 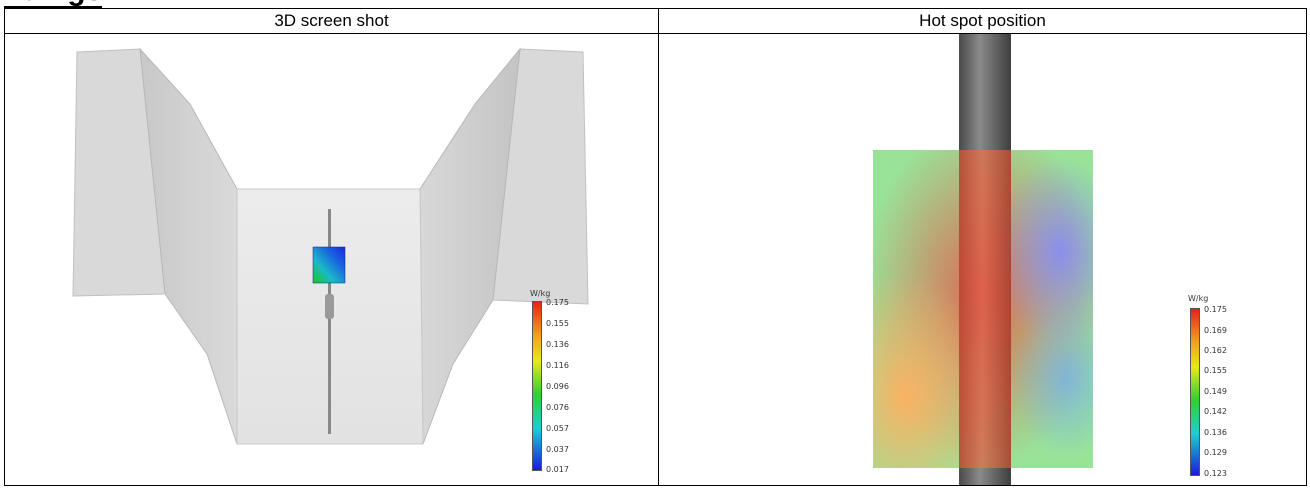 I want to click on legend-tick: 0.142, so click(x=1215, y=411).